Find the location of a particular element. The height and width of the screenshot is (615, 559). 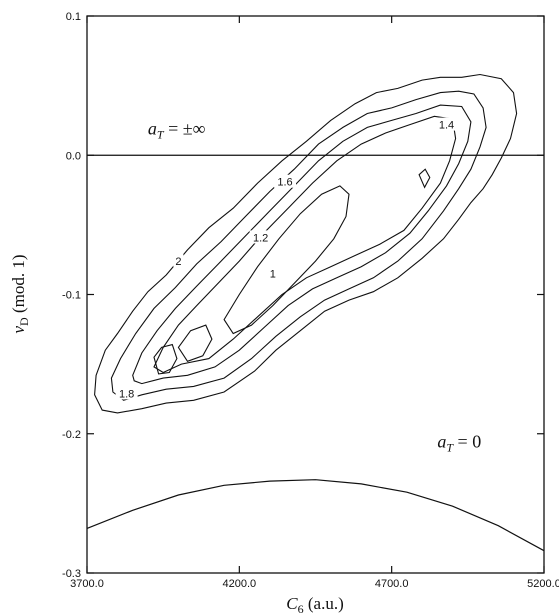

x-tick-label: 3700.0 is located at coordinates (87, 584).